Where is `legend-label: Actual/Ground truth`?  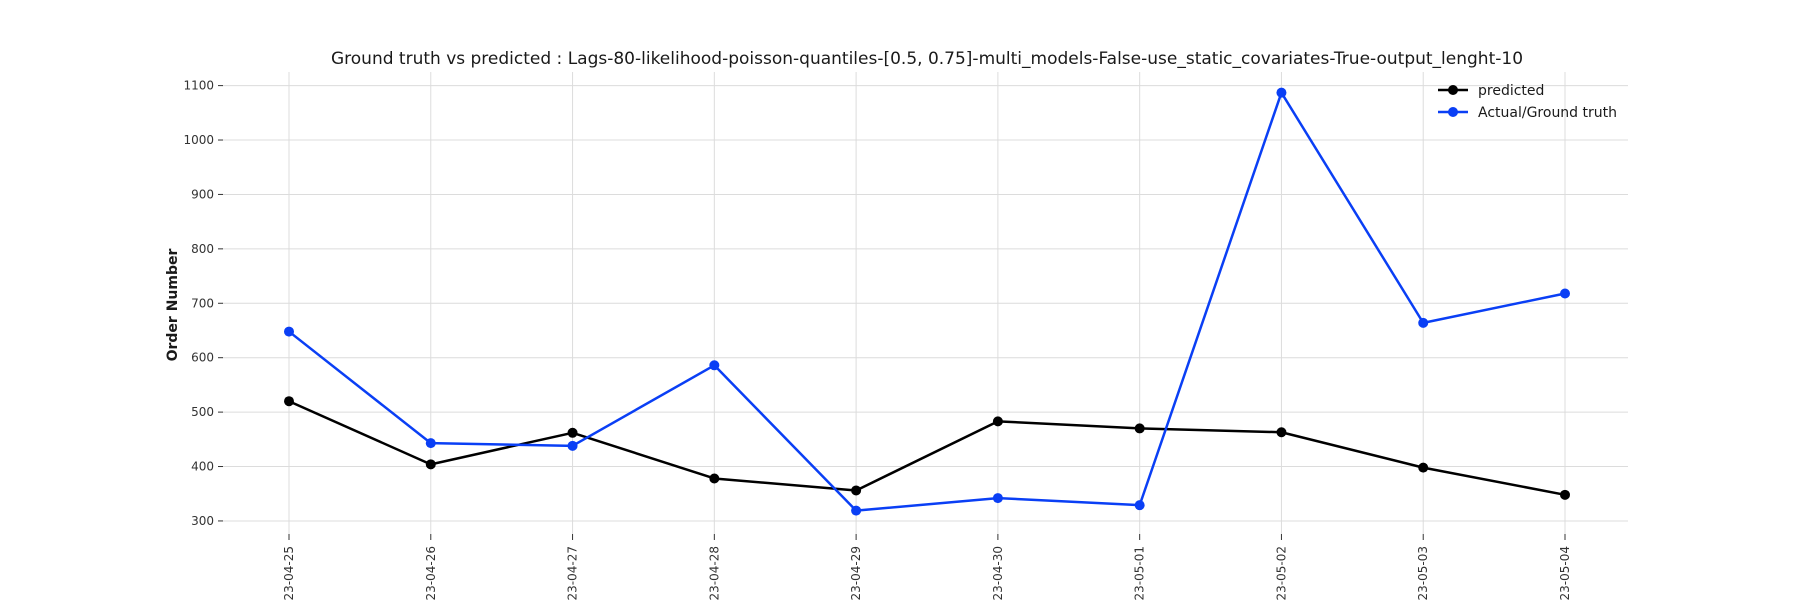 legend-label: Actual/Ground truth is located at coordinates (1547, 113).